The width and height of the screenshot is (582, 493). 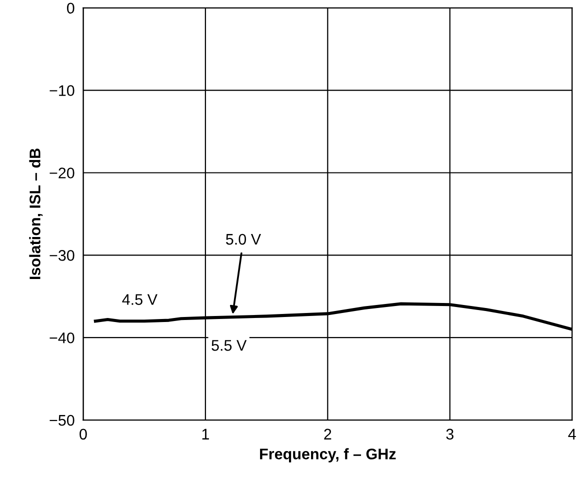 I want to click on x-tick-label: 2, so click(x=328, y=434).